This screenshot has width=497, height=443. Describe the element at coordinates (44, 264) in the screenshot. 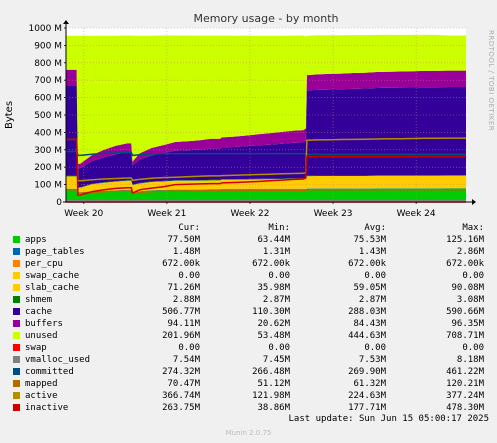

I see `legend-label: per_cpu` at that location.